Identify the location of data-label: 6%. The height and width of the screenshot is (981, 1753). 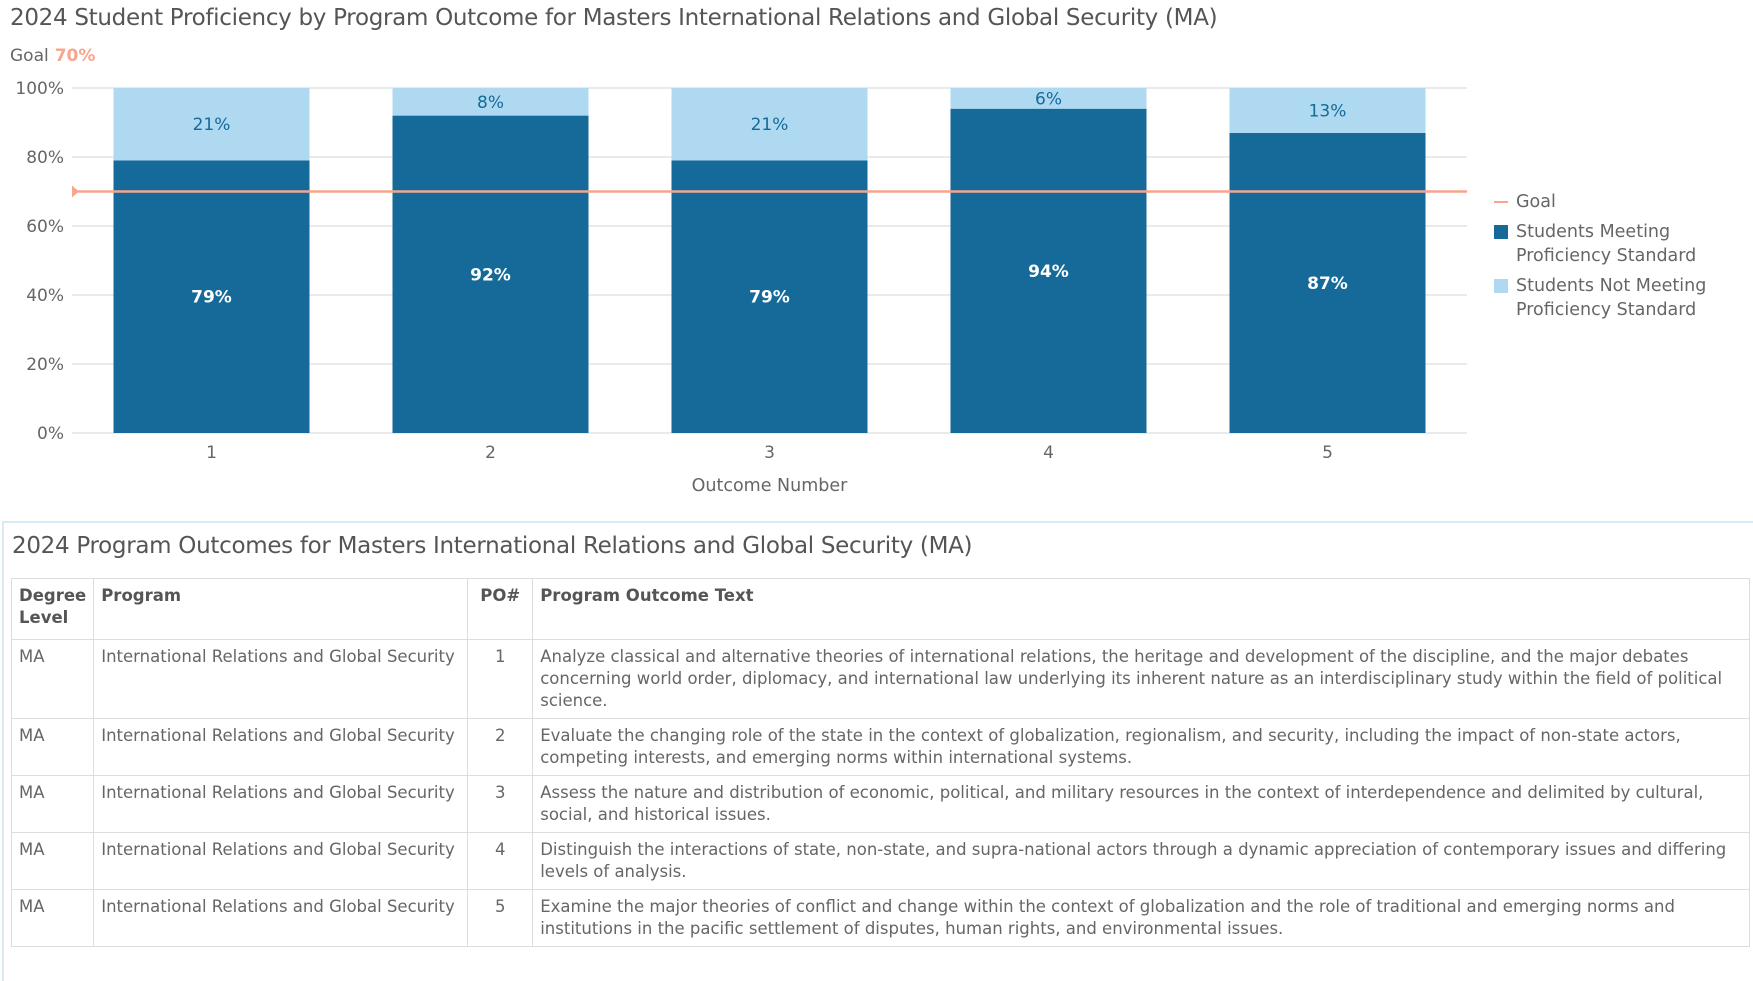
(1048, 99).